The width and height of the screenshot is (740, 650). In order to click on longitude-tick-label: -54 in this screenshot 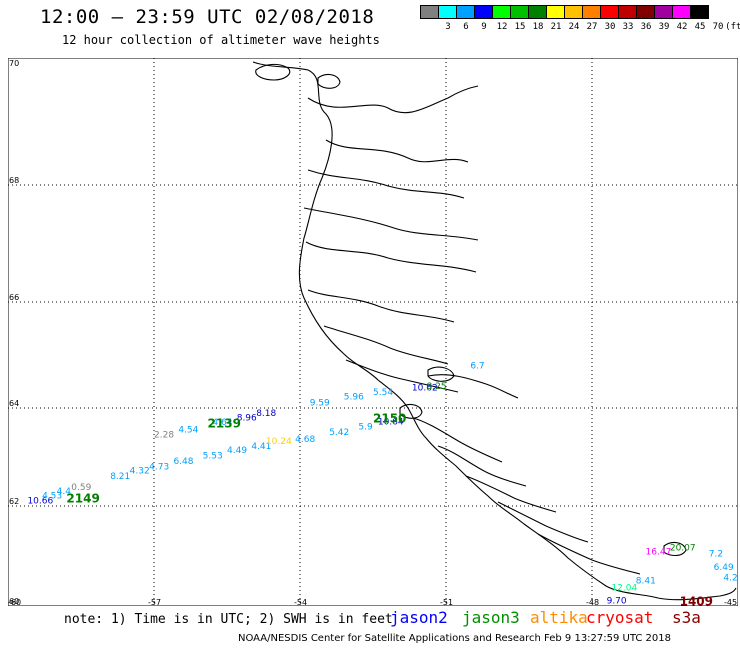, I will do `click(300, 602)`.